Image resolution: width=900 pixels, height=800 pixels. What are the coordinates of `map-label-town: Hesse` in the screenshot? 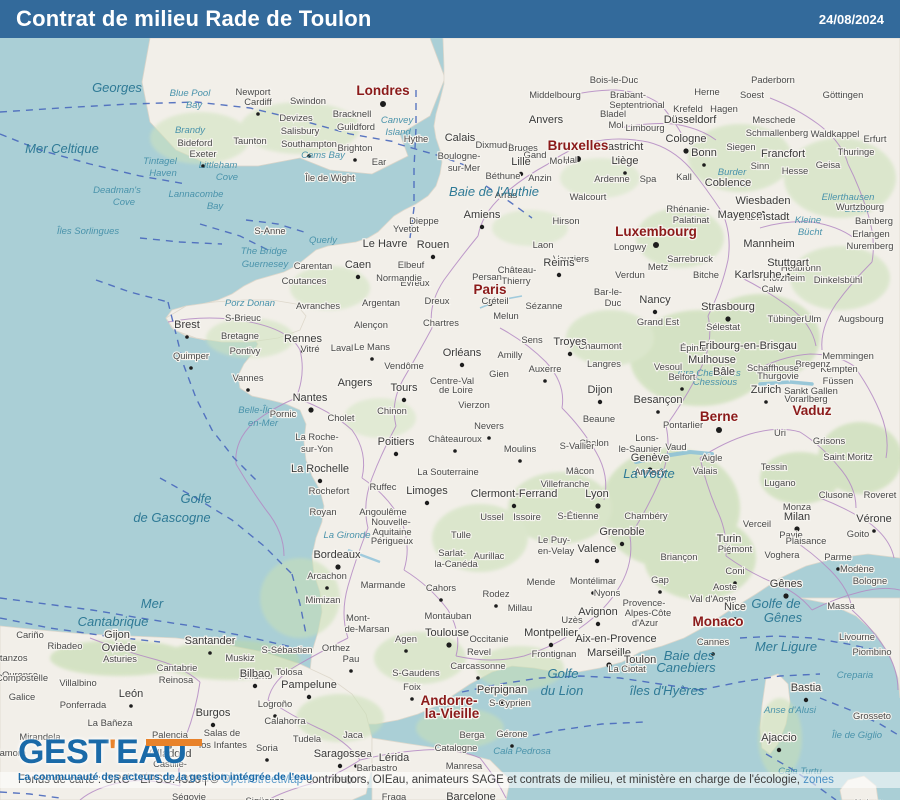 It's located at (795, 170).